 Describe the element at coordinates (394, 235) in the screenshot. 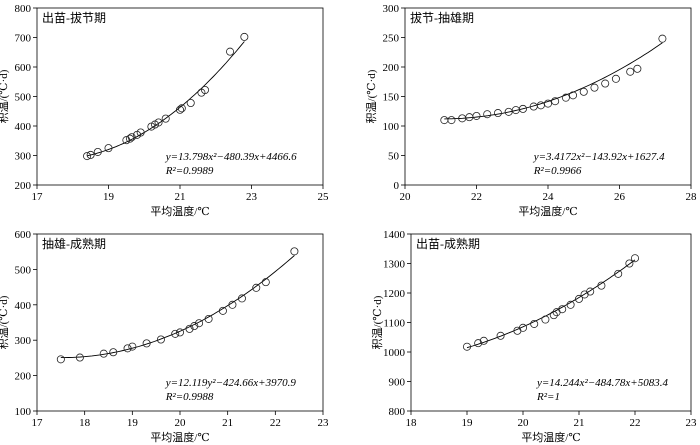

I see `y-tick-label: 1400` at that location.